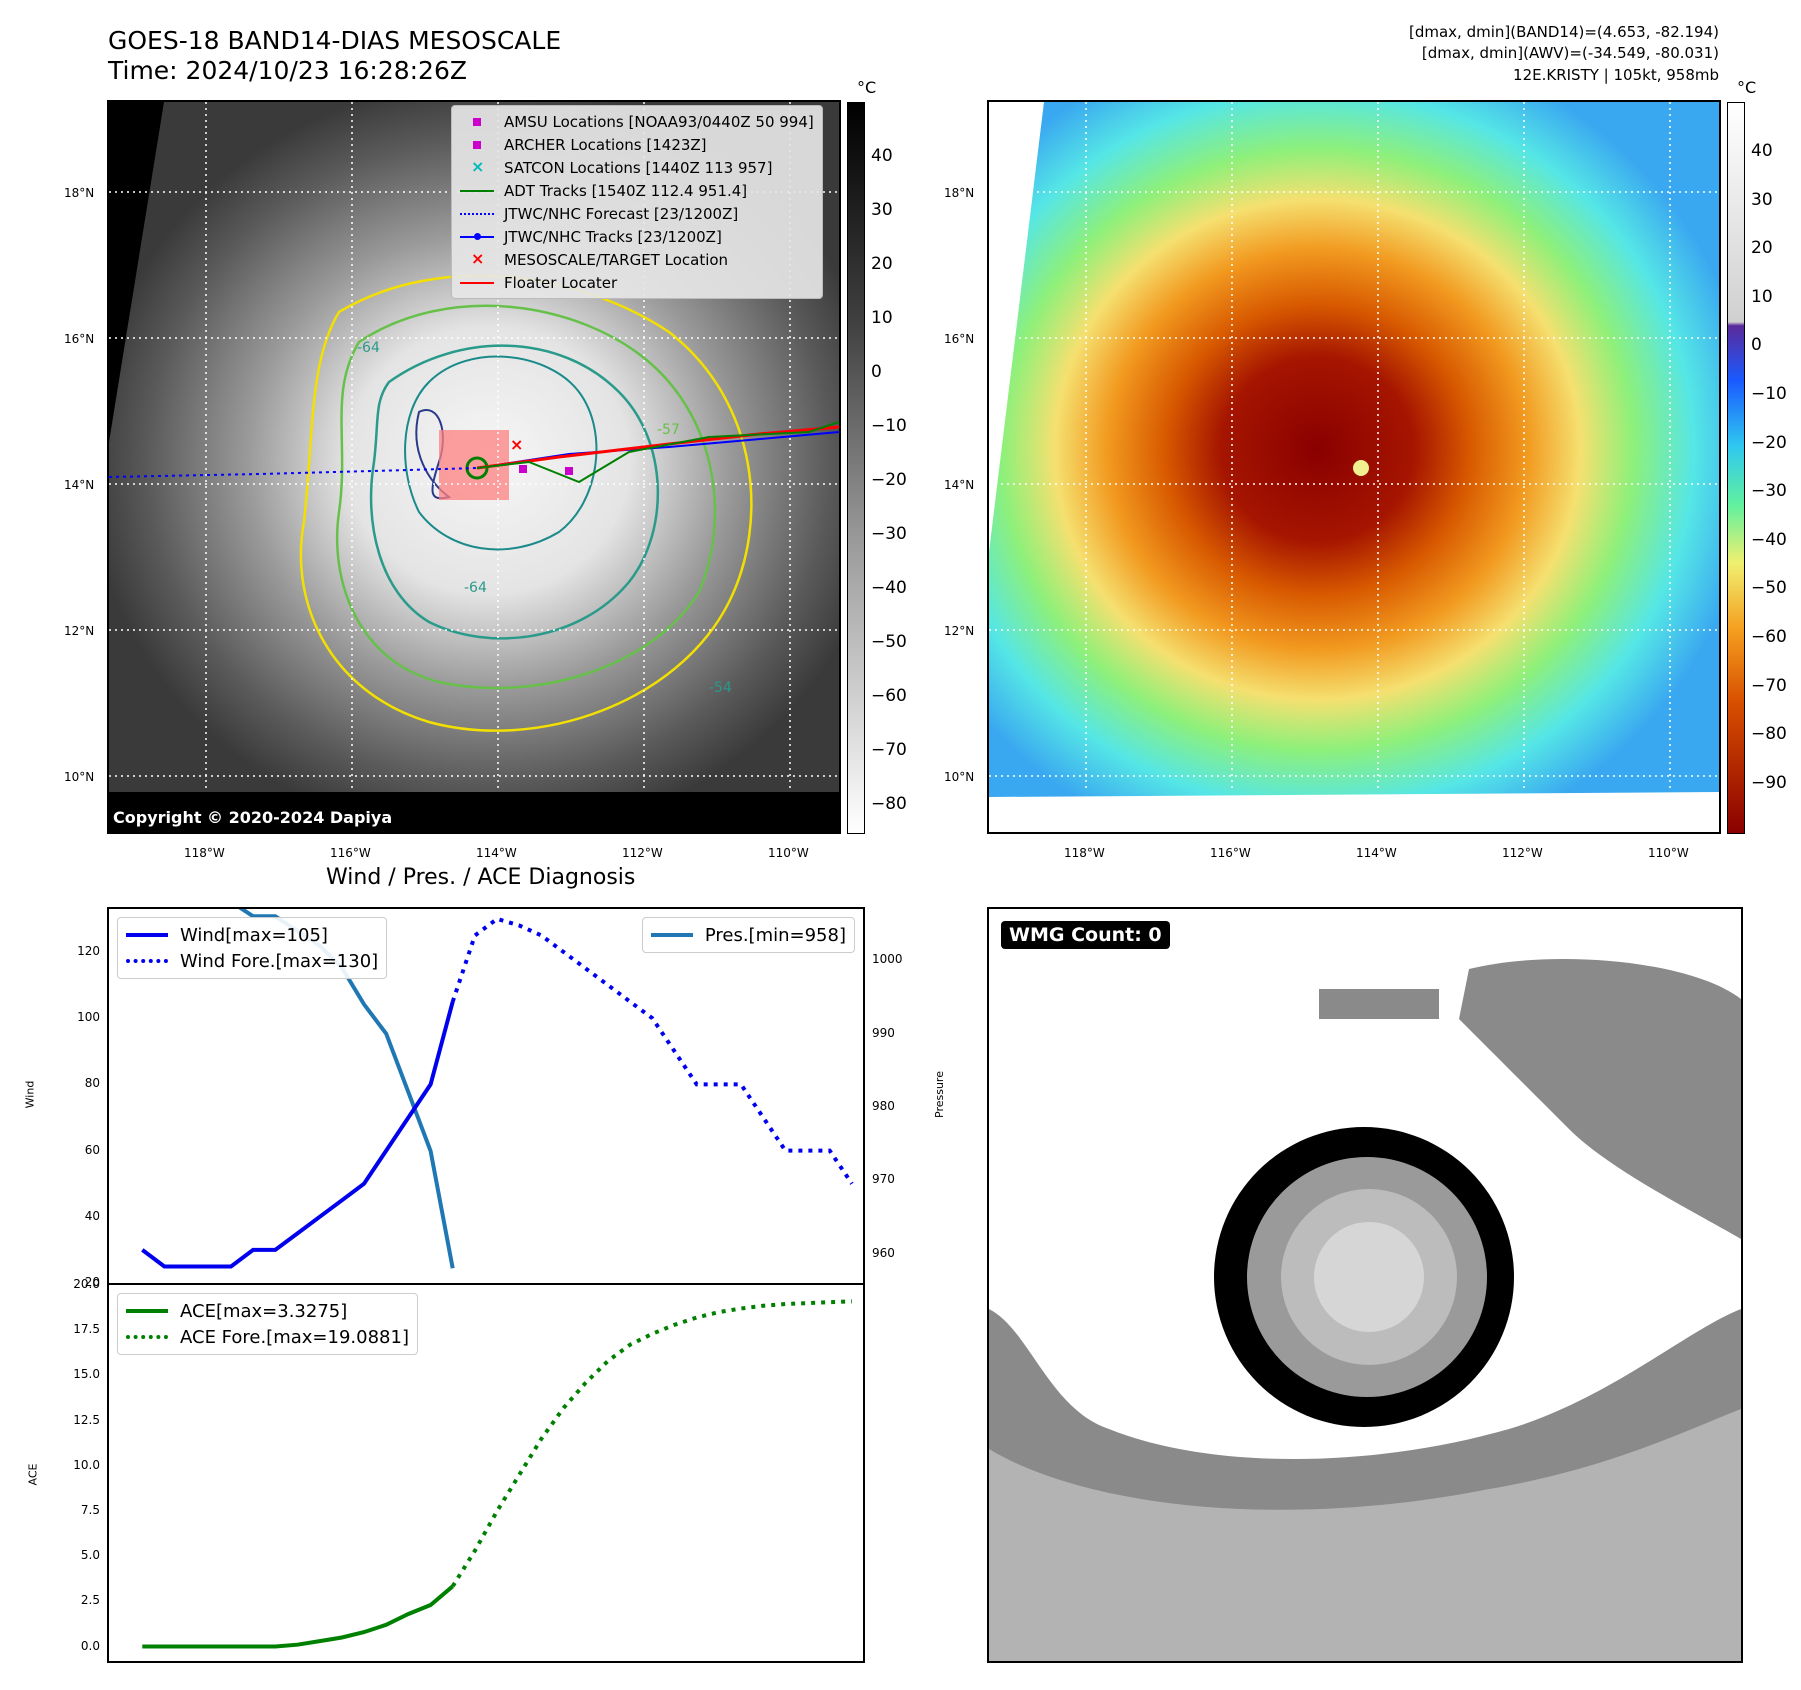  I want to click on forecast-track, so click(293, 472).